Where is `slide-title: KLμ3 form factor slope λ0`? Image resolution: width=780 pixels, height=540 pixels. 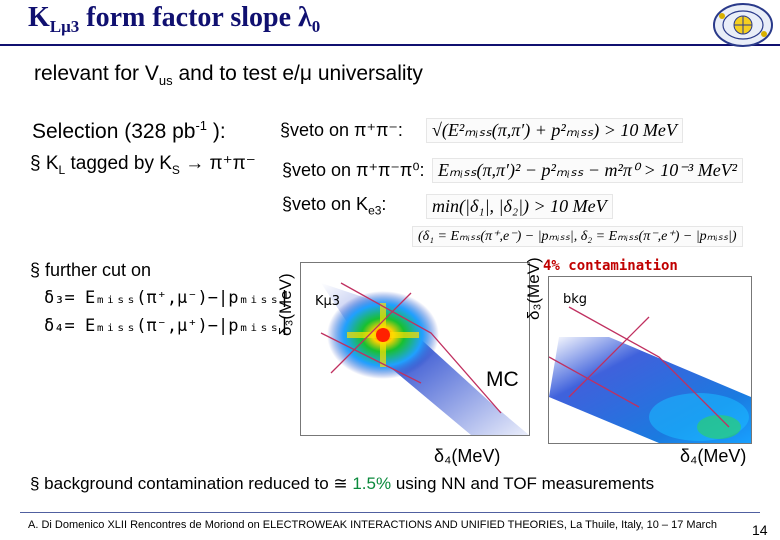
slide-title: KLμ3 form factor slope λ0 is located at coordinates (174, 19).